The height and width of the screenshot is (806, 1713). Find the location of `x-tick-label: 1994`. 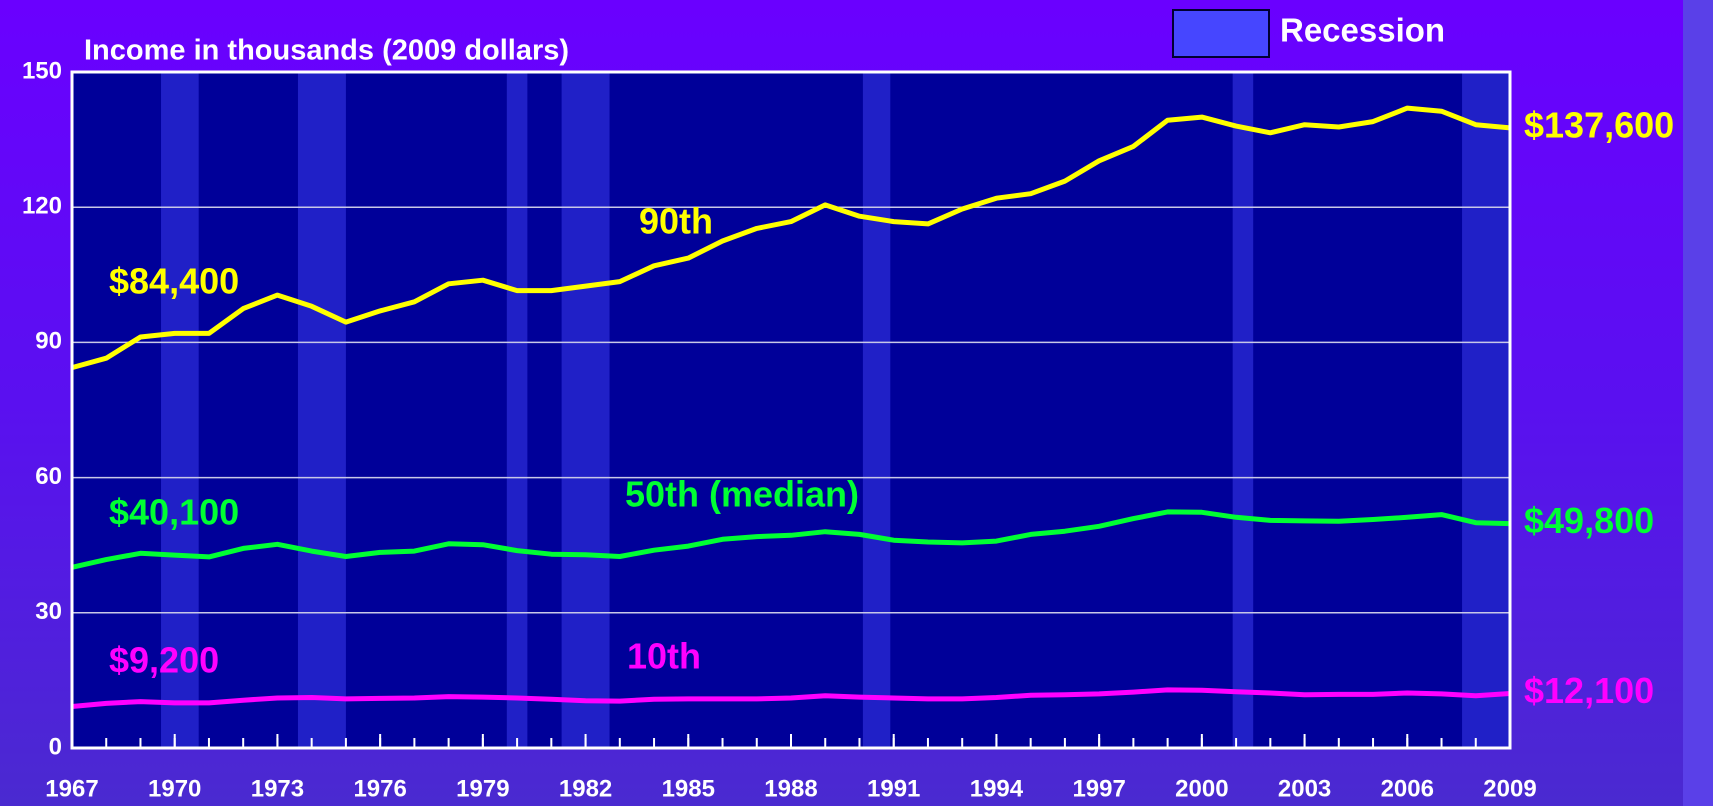

x-tick-label: 1994 is located at coordinates (997, 788).